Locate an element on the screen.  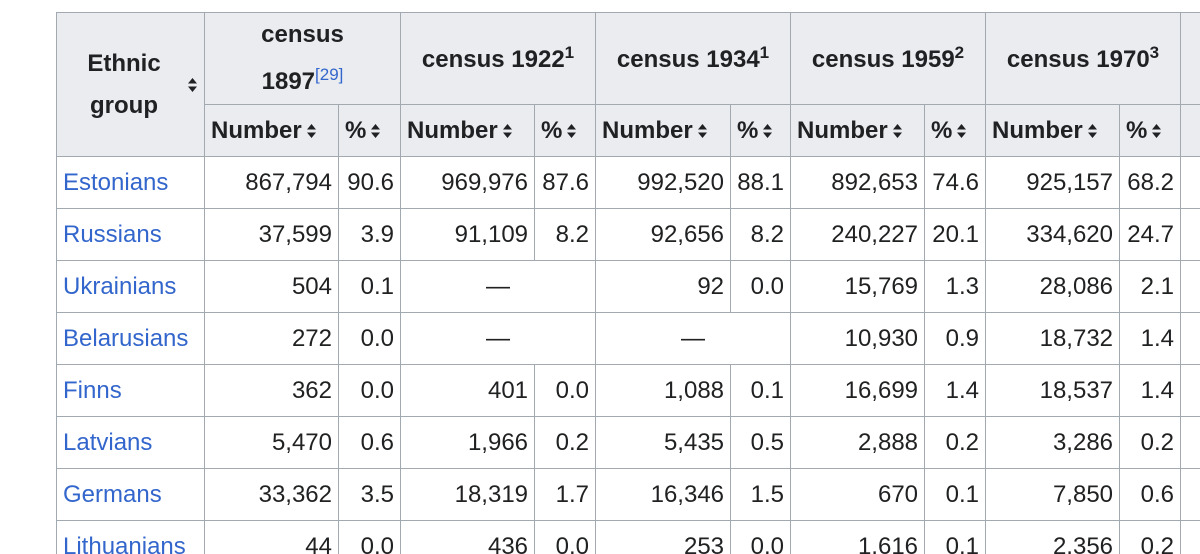
ethnic-group-link: Estonians is located at coordinates (116, 182).